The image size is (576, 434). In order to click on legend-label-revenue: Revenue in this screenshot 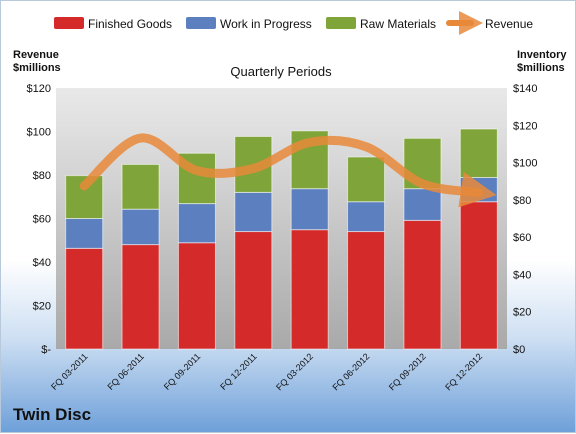, I will do `click(509, 24)`.